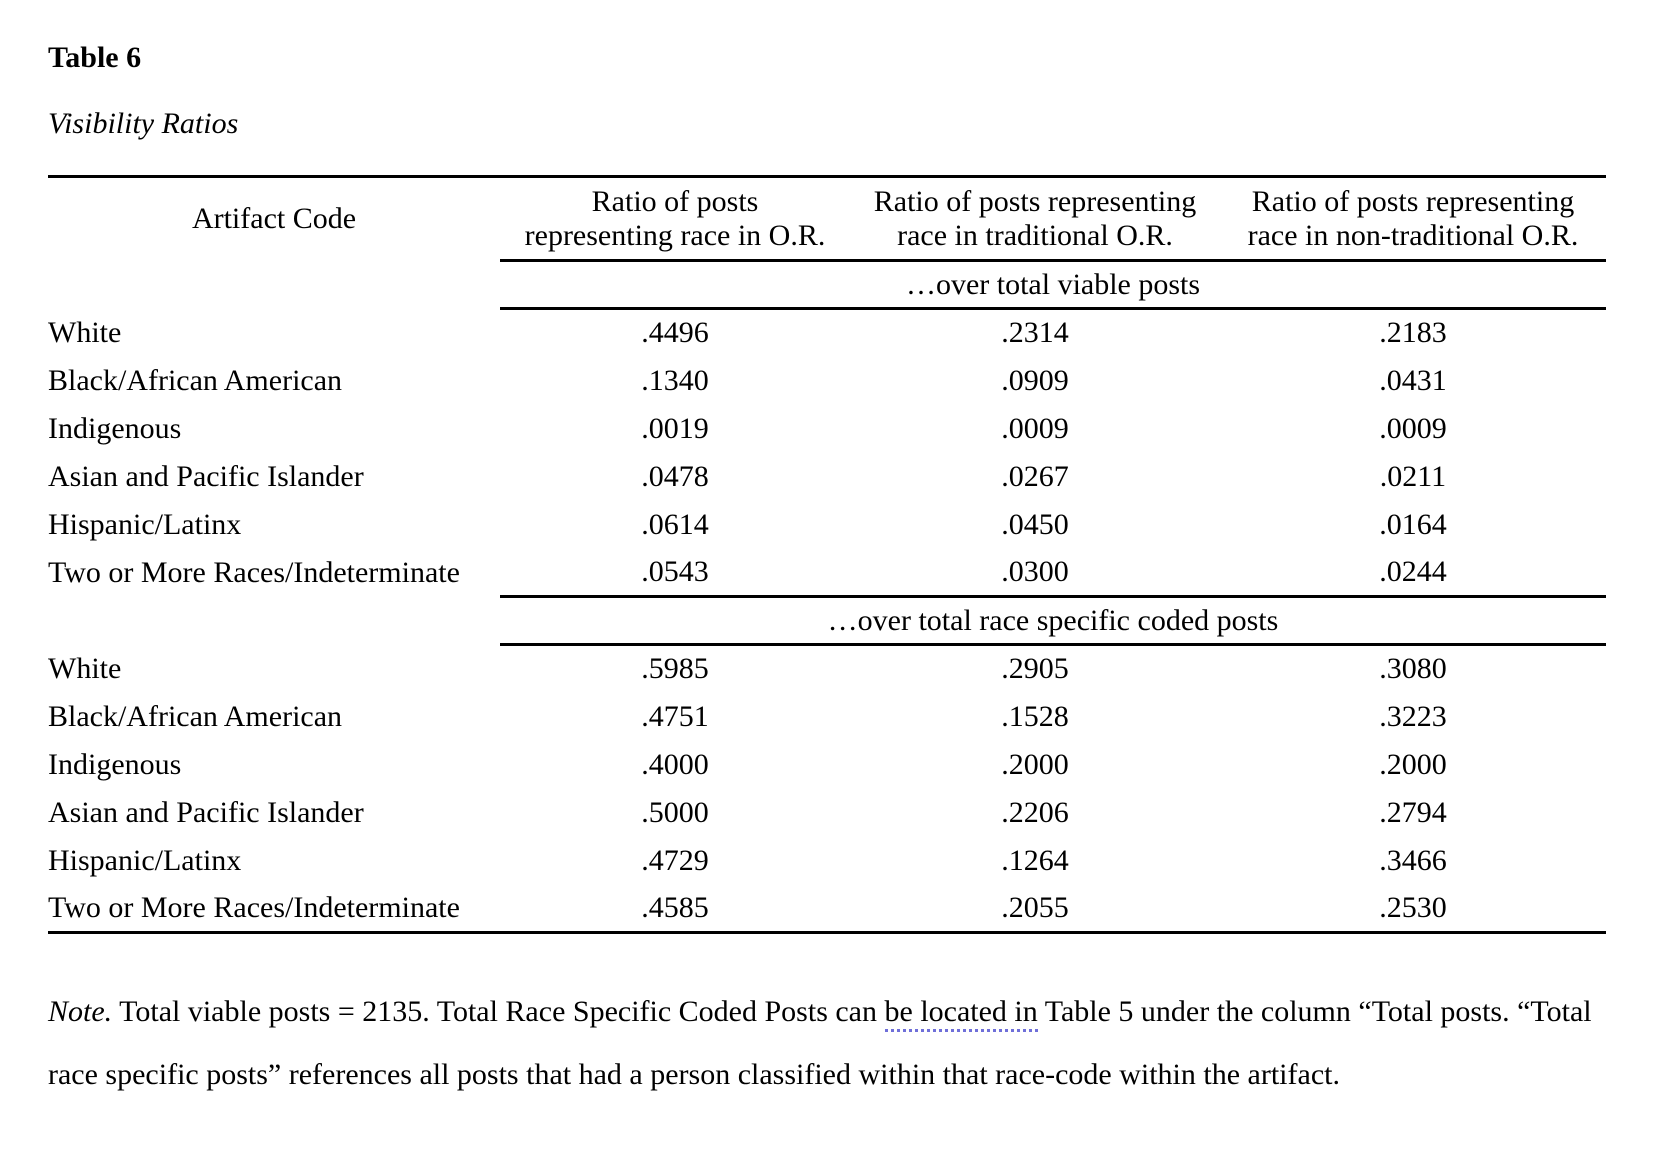 The height and width of the screenshot is (1150, 1654). What do you see at coordinates (1053, 285) in the screenshot?
I see `section-subheader-viable-posts: …over total viable posts` at bounding box center [1053, 285].